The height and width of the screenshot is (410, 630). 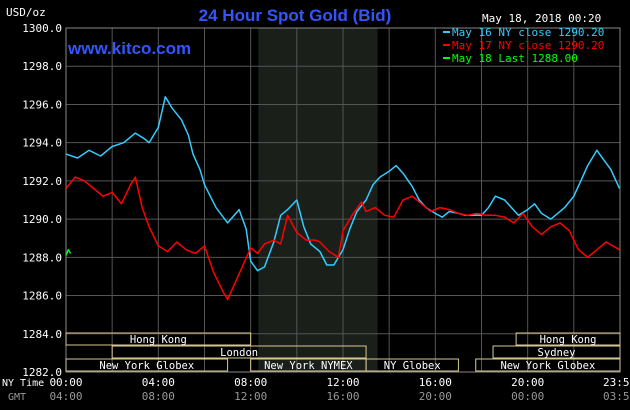 I want to click on session-label: Sydney, so click(x=557, y=353).